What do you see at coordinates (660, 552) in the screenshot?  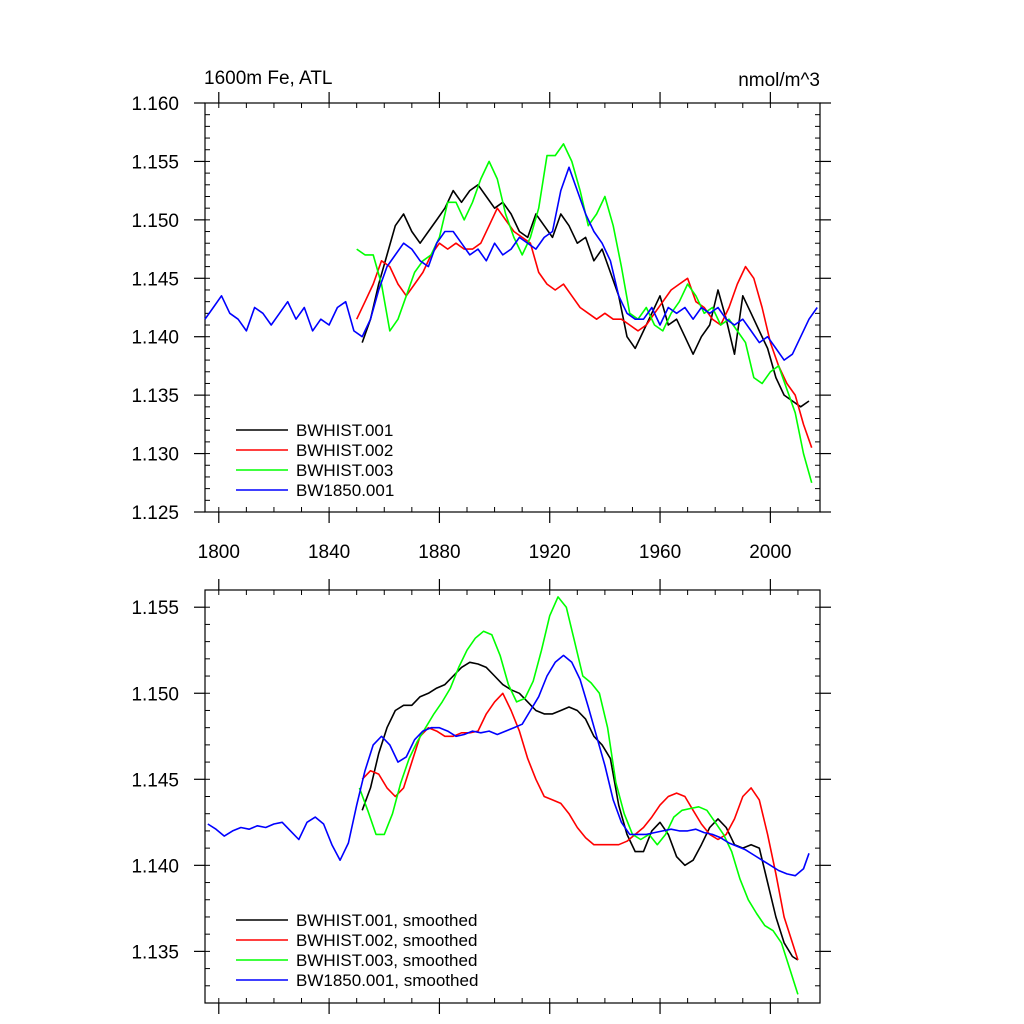 I see `x-tick-label: 1960` at bounding box center [660, 552].